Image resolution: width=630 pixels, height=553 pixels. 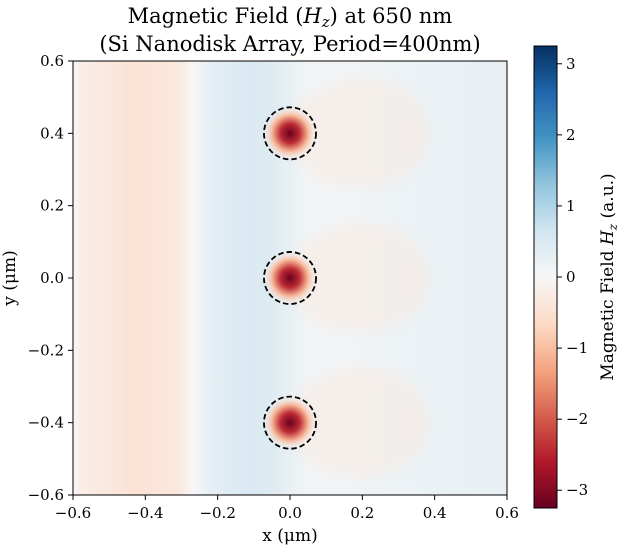 I want to click on y-tick-label: 0.4, so click(x=52, y=133).